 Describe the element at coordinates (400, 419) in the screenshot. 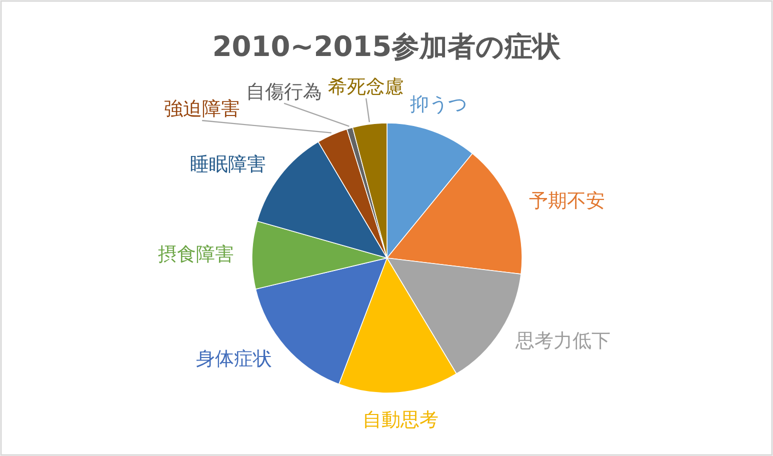

I see `slice-label: 自動思考` at that location.